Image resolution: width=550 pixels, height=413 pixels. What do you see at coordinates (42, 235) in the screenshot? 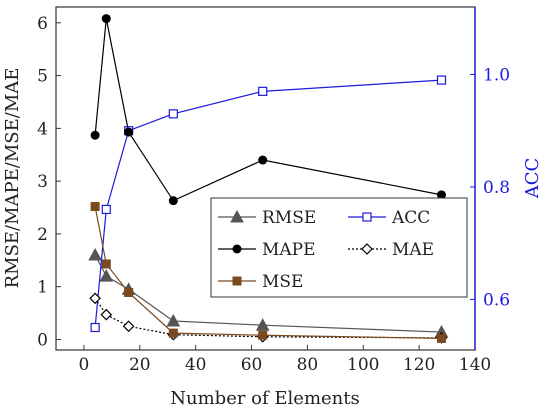
I see `y-left-tick-label: 2` at bounding box center [42, 235].